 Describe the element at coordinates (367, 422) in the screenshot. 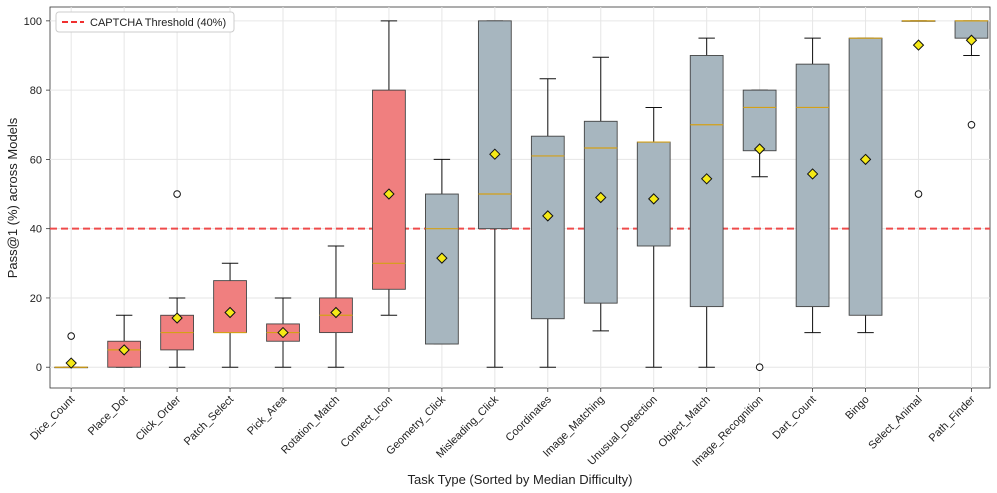

I see `x-tick-label: Connect_Icon` at that location.